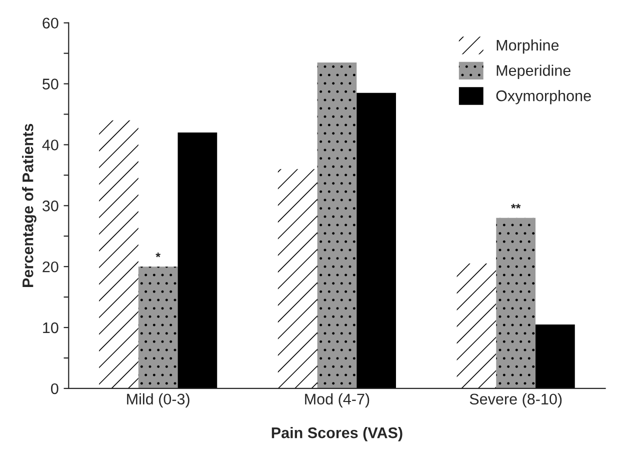 The width and height of the screenshot is (624, 457). What do you see at coordinates (50, 328) in the screenshot?
I see `y-tick-label: 10` at bounding box center [50, 328].